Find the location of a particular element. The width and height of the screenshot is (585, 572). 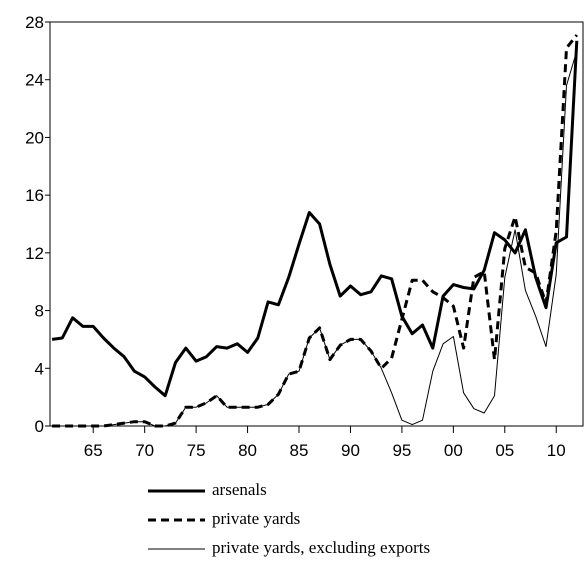

legend-label: private yards, excluding exports is located at coordinates (321, 547).